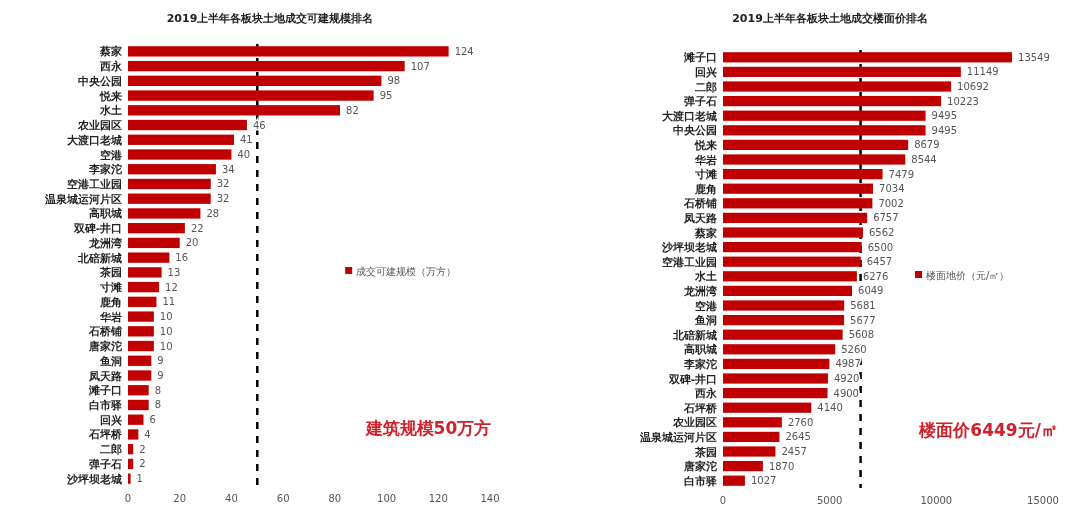  What do you see at coordinates (944, 130) in the screenshot?
I see `data-label: 9495` at bounding box center [944, 130].